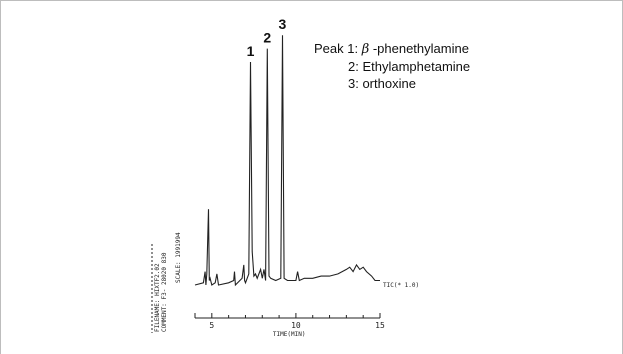 This screenshot has height=354, width=623. What do you see at coordinates (419, 48) in the screenshot?
I see `legend-line-1-name: -phenethylamine` at bounding box center [419, 48].